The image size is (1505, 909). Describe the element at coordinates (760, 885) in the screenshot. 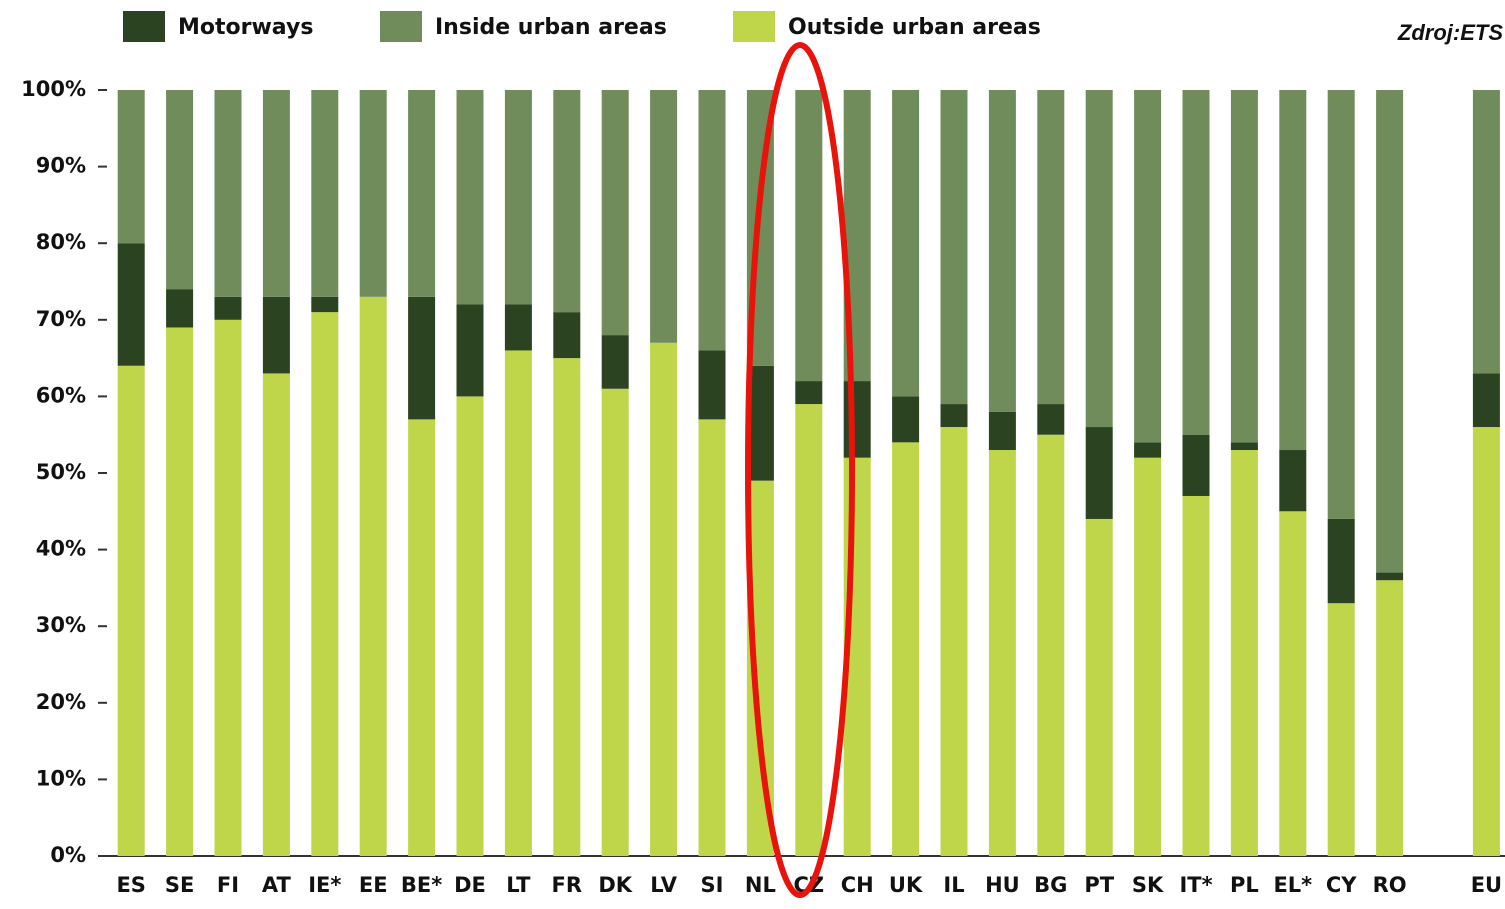

I see `x-tick-label: NL` at that location.